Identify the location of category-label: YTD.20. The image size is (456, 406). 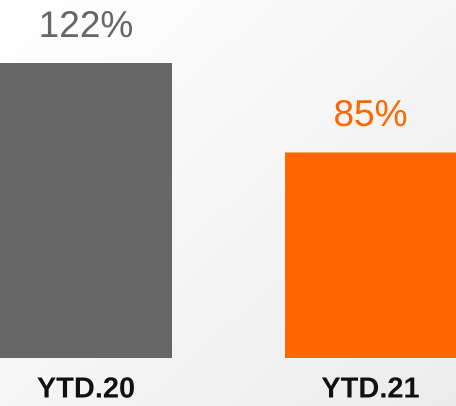
(86, 389).